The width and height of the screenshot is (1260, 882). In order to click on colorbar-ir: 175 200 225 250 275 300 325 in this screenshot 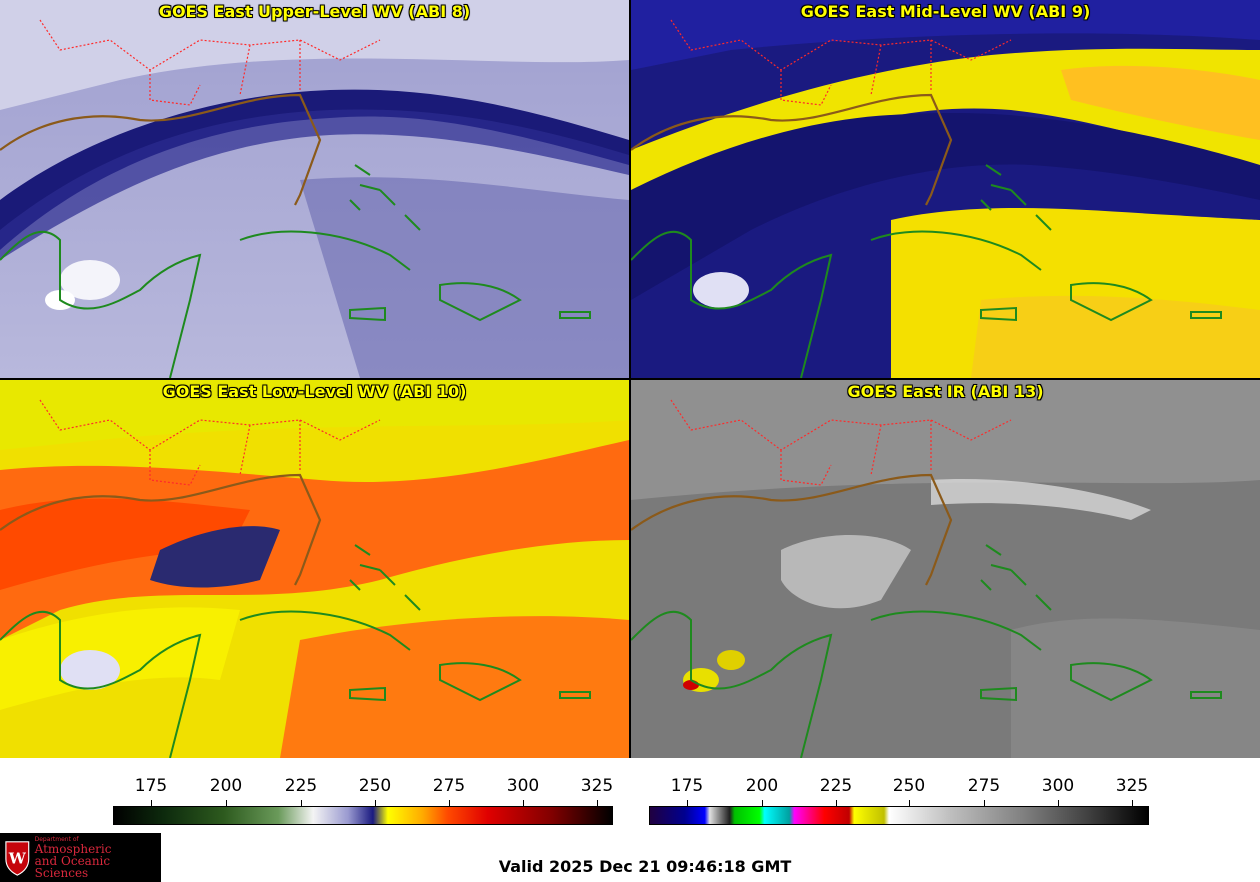, I will do `click(899, 800)`.